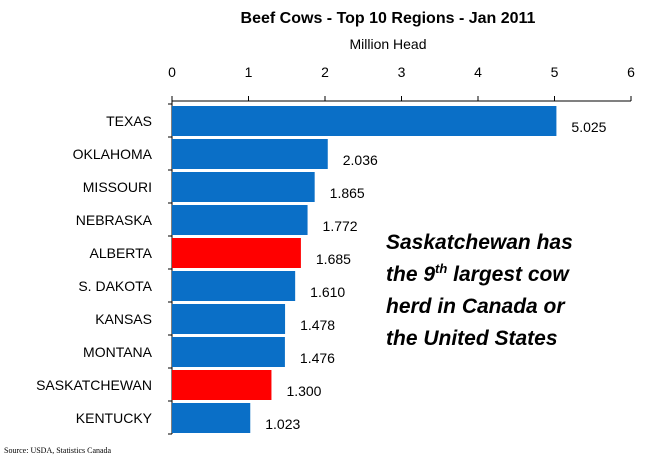 This screenshot has width=649, height=467. What do you see at coordinates (508, 274) in the screenshot?
I see `annotation-line-2-suffix: largest cow` at bounding box center [508, 274].